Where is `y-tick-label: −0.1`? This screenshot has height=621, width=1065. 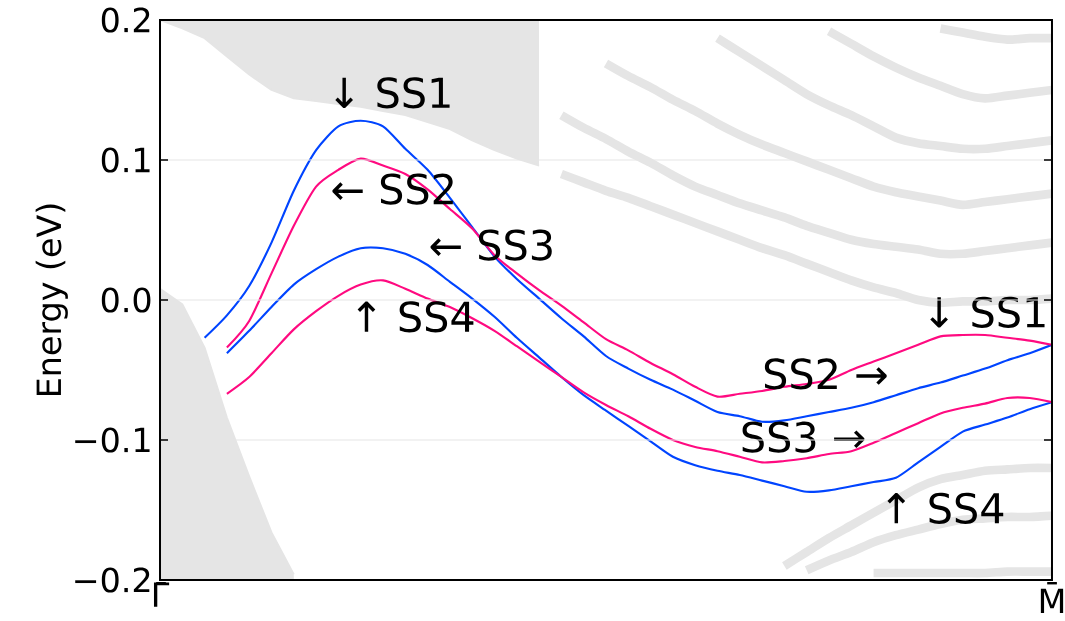
y-tick-label: −0.1 is located at coordinates (112, 440).